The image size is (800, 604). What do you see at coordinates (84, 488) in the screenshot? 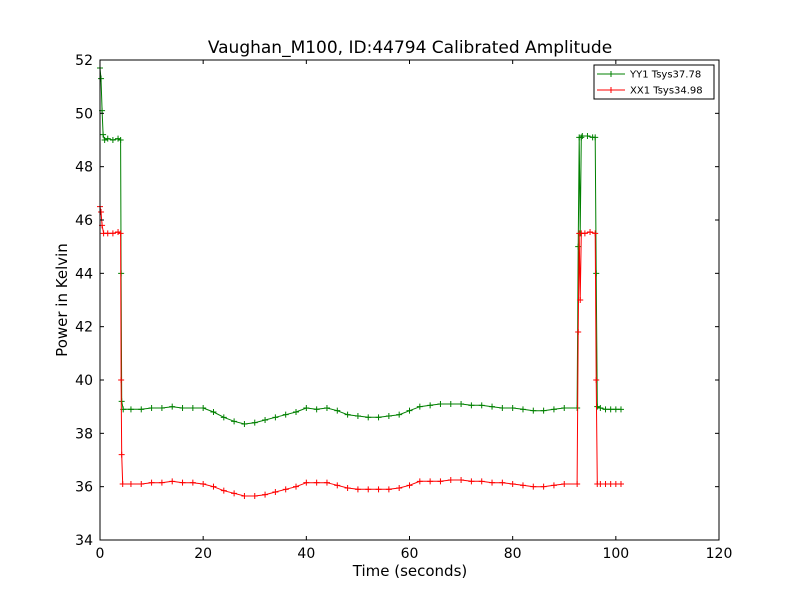
I see `y-tick-label: 36` at bounding box center [84, 488].